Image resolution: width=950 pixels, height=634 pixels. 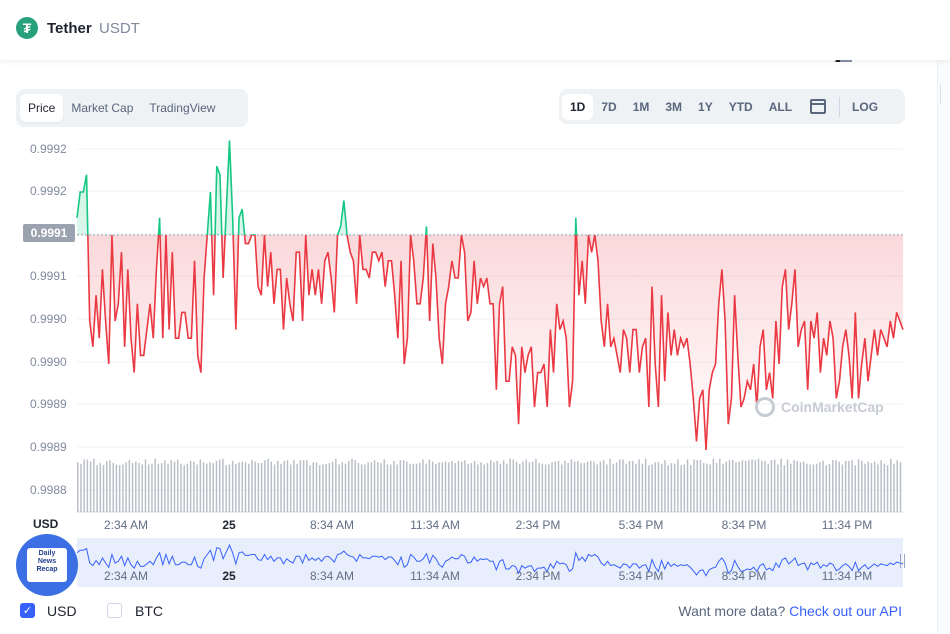 I want to click on time-range-toggle: 1D 7D 1M 3M 1Y YTD ALL LOG, so click(x=732, y=106).